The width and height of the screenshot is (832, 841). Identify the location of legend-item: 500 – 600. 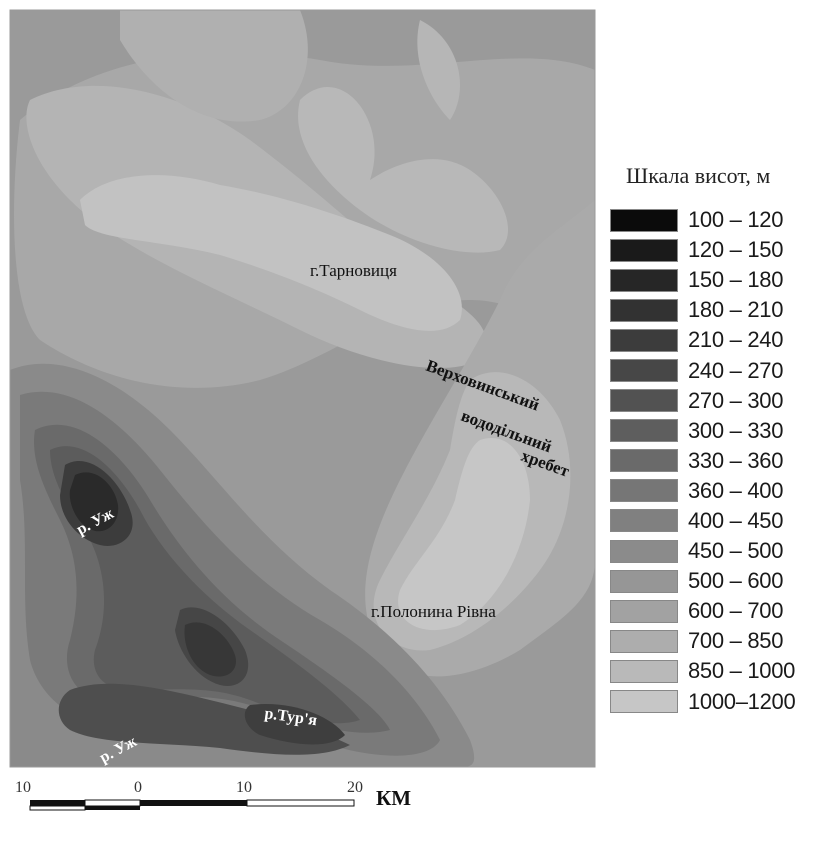
(717, 581).